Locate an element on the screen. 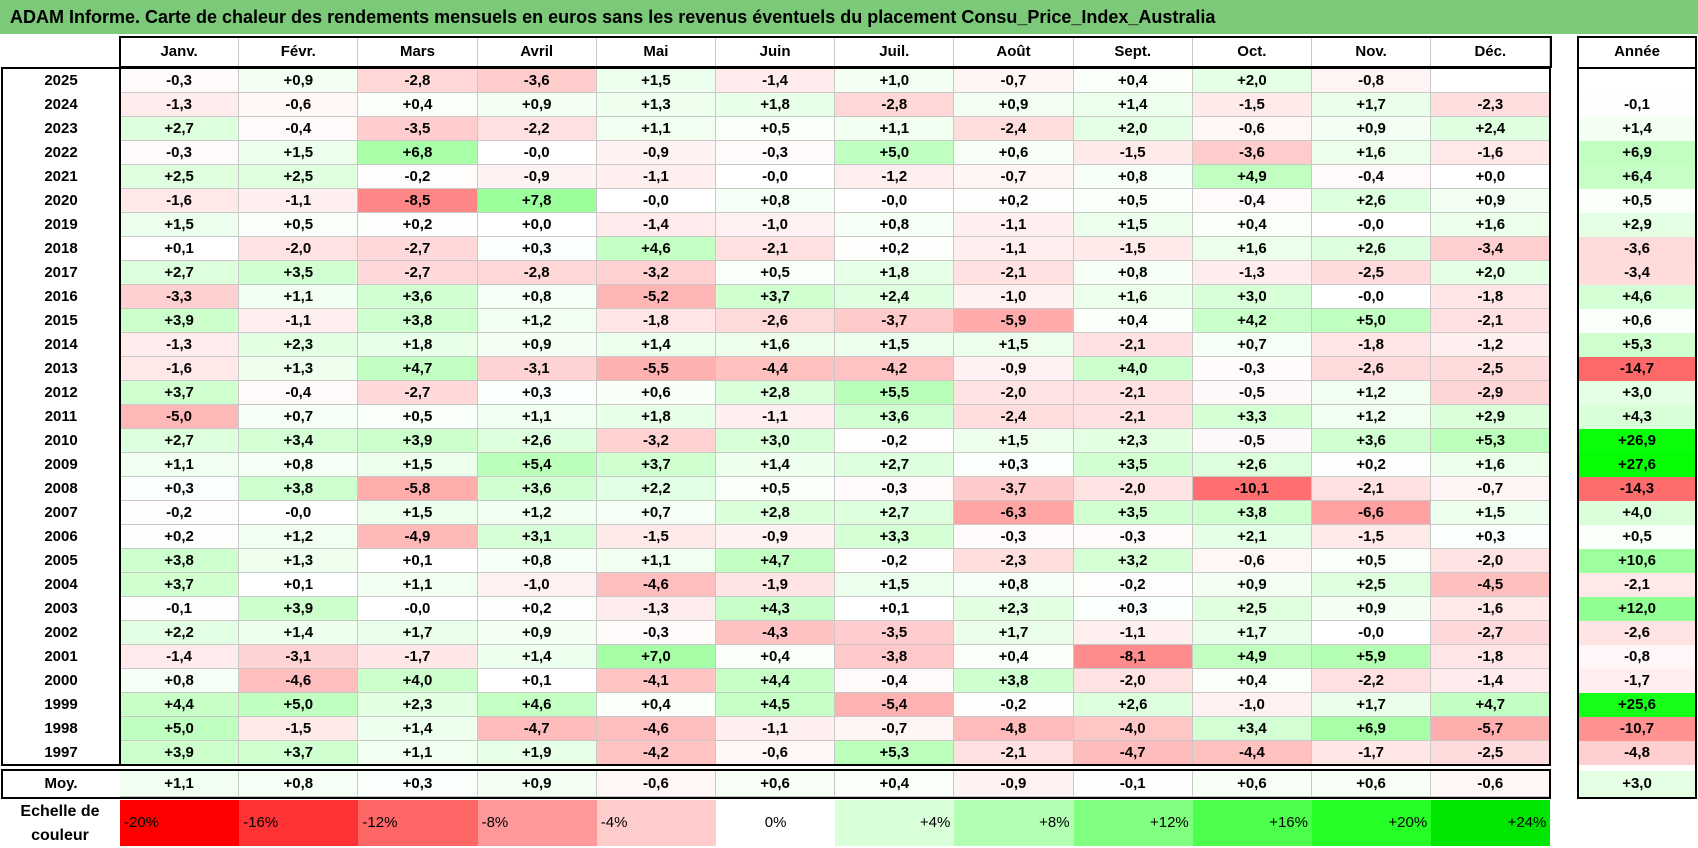  heatmap-cell: +0,7 is located at coordinates (299, 417).